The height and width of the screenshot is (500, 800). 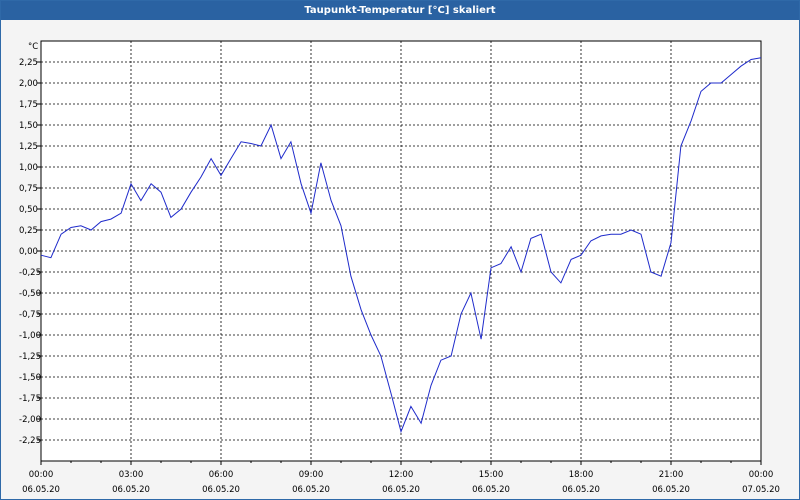 What do you see at coordinates (311, 475) in the screenshot?
I see `x-tick-time-label: 09:00` at bounding box center [311, 475].